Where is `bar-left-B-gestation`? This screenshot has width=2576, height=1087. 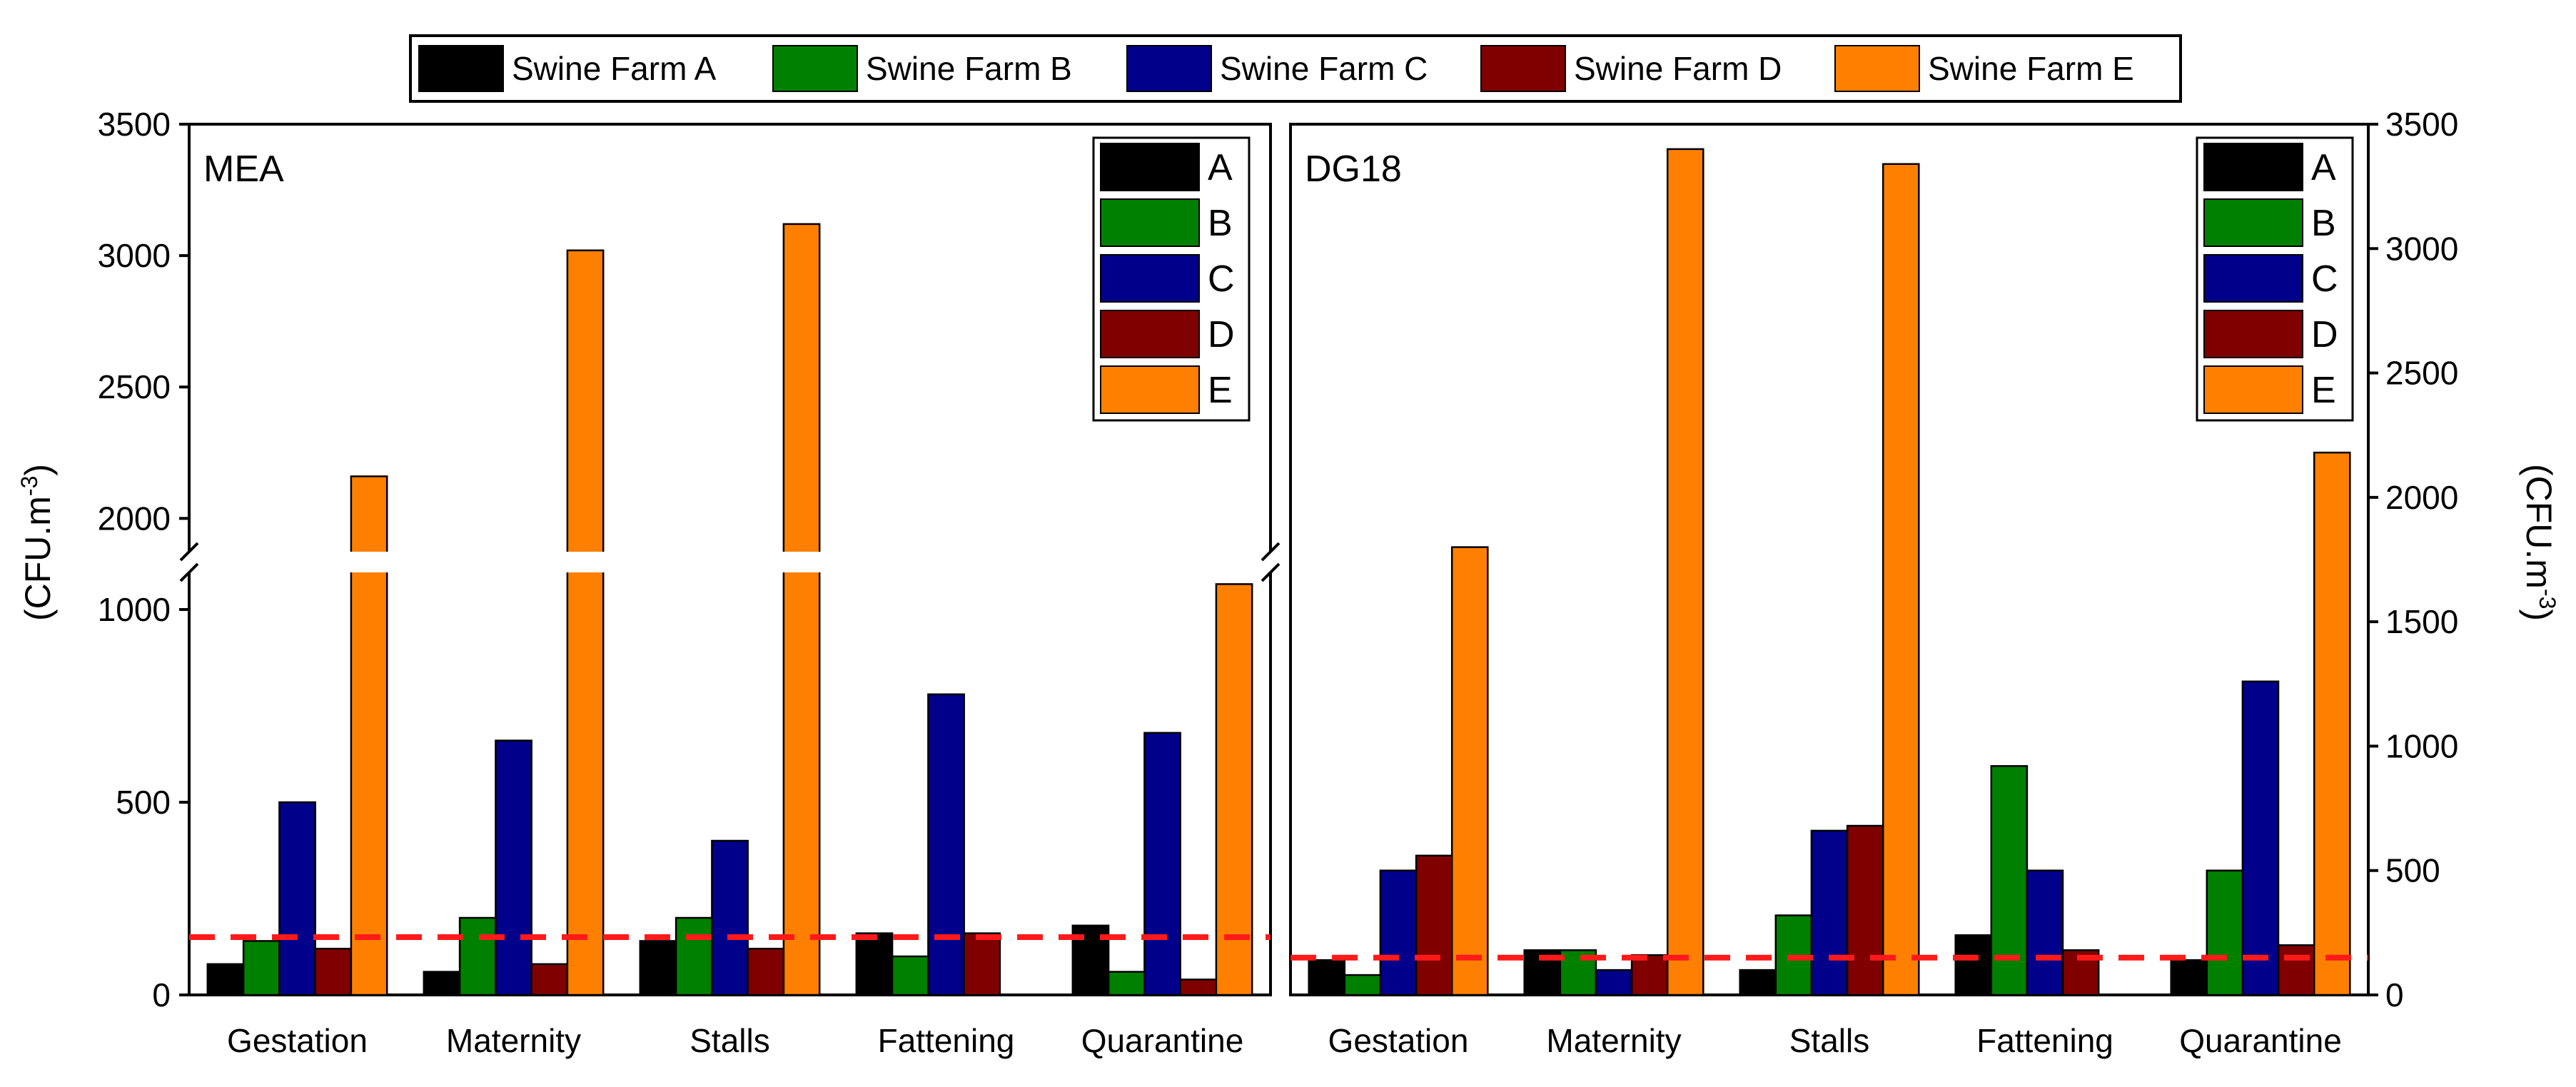 bar-left-B-gestation is located at coordinates (261, 968).